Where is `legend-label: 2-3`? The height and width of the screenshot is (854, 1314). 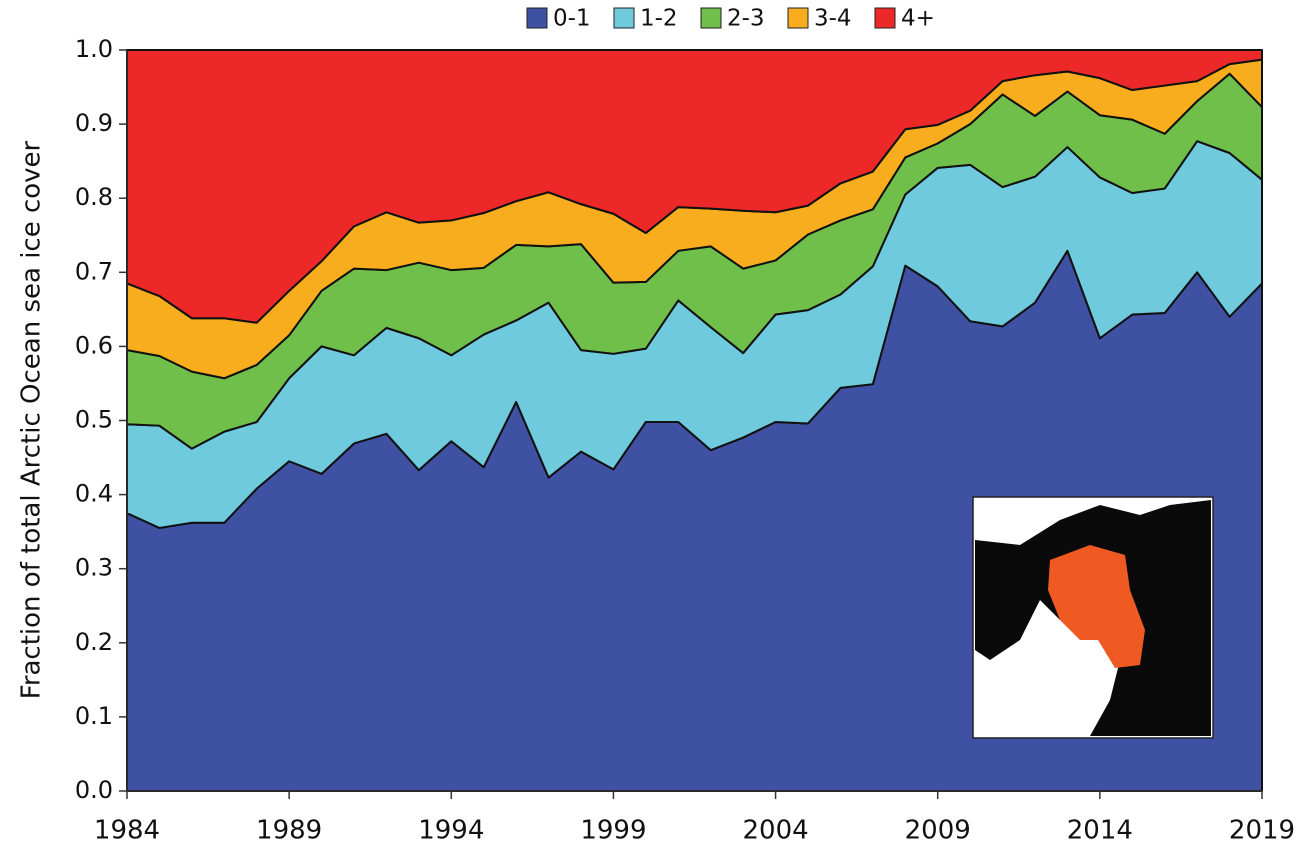
legend-label: 2-3 is located at coordinates (746, 19).